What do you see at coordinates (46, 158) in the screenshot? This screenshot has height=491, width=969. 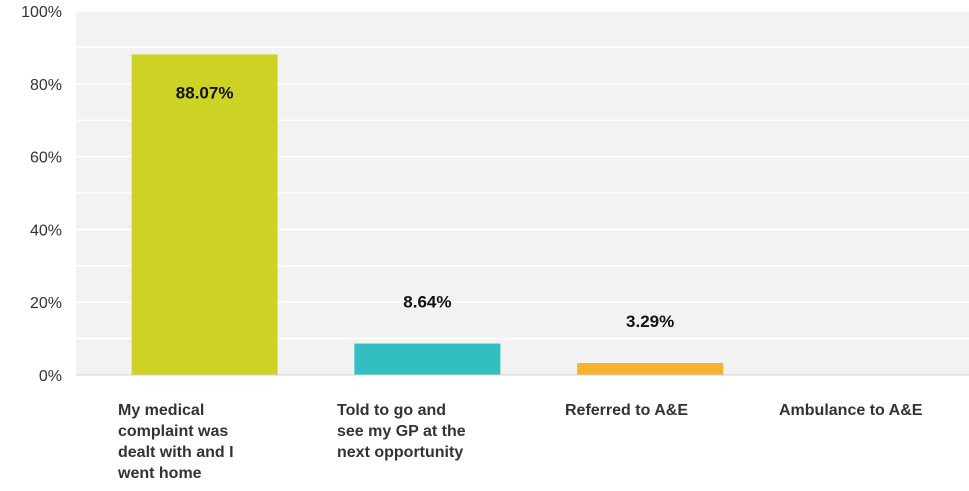 I see `y-tick-label: 60%` at bounding box center [46, 158].